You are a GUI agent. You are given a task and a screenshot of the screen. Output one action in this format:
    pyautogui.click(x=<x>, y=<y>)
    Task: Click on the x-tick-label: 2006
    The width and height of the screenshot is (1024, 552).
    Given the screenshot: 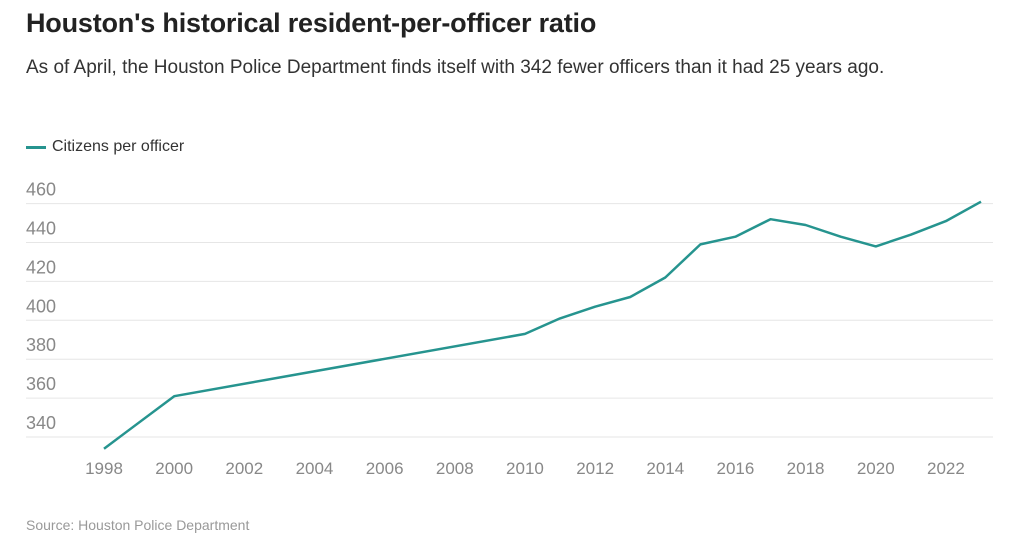 What is the action you would take?
    pyautogui.click(x=385, y=468)
    